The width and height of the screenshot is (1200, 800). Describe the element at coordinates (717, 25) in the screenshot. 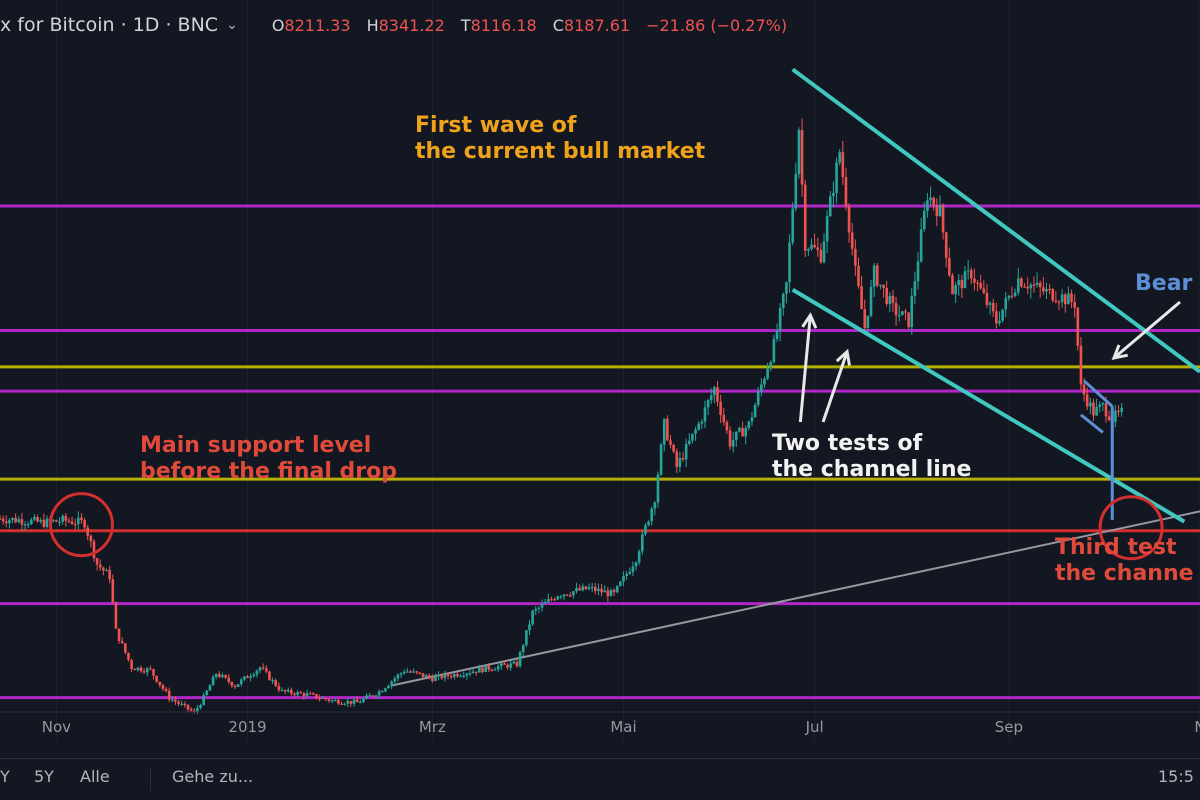

I see `price-change: −21.86 (−0.27%)` at that location.